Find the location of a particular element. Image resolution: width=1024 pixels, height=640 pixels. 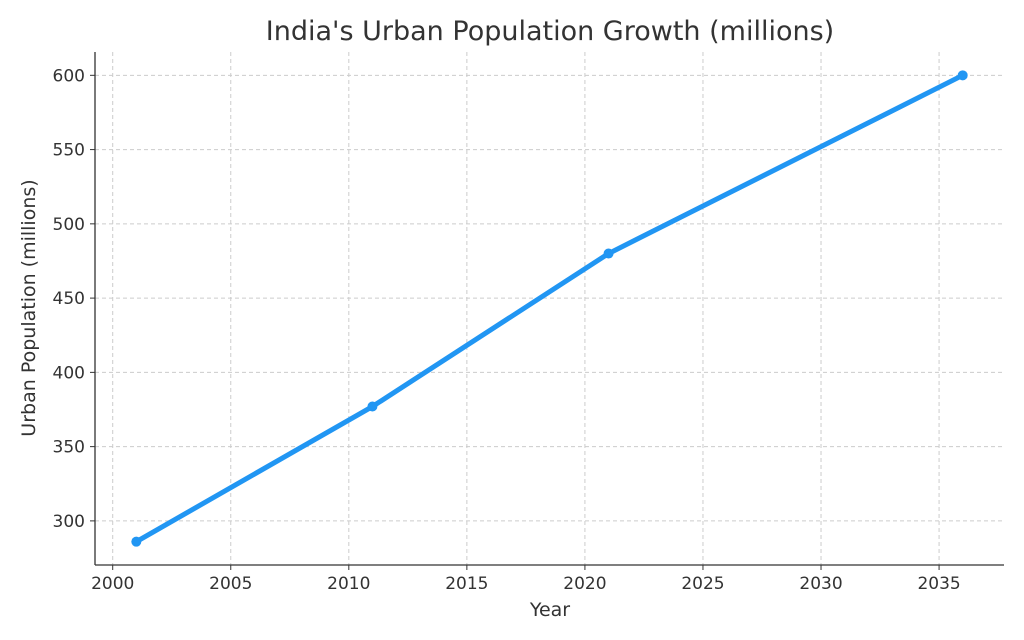

x-tick-label: 2035 is located at coordinates (938, 584).